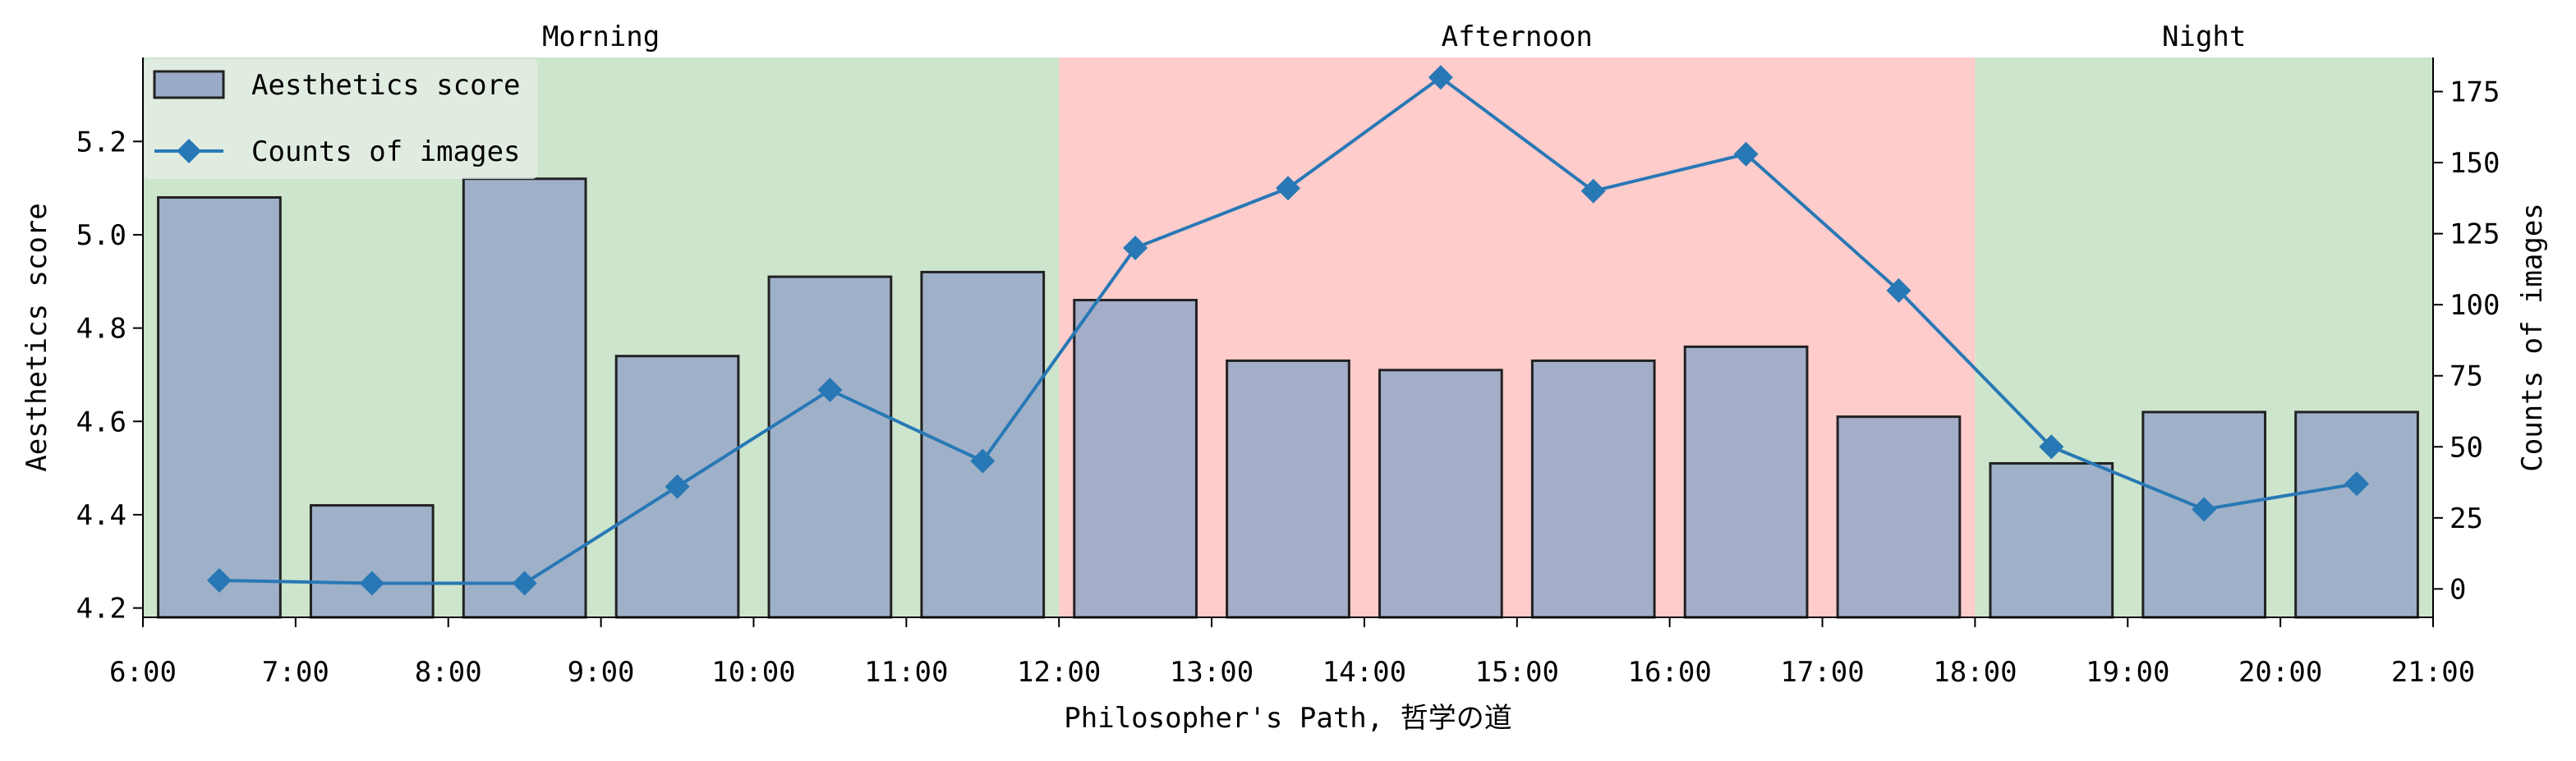 This screenshot has width=2576, height=761. I want to click on x-tick-label: 13:00, so click(1212, 672).